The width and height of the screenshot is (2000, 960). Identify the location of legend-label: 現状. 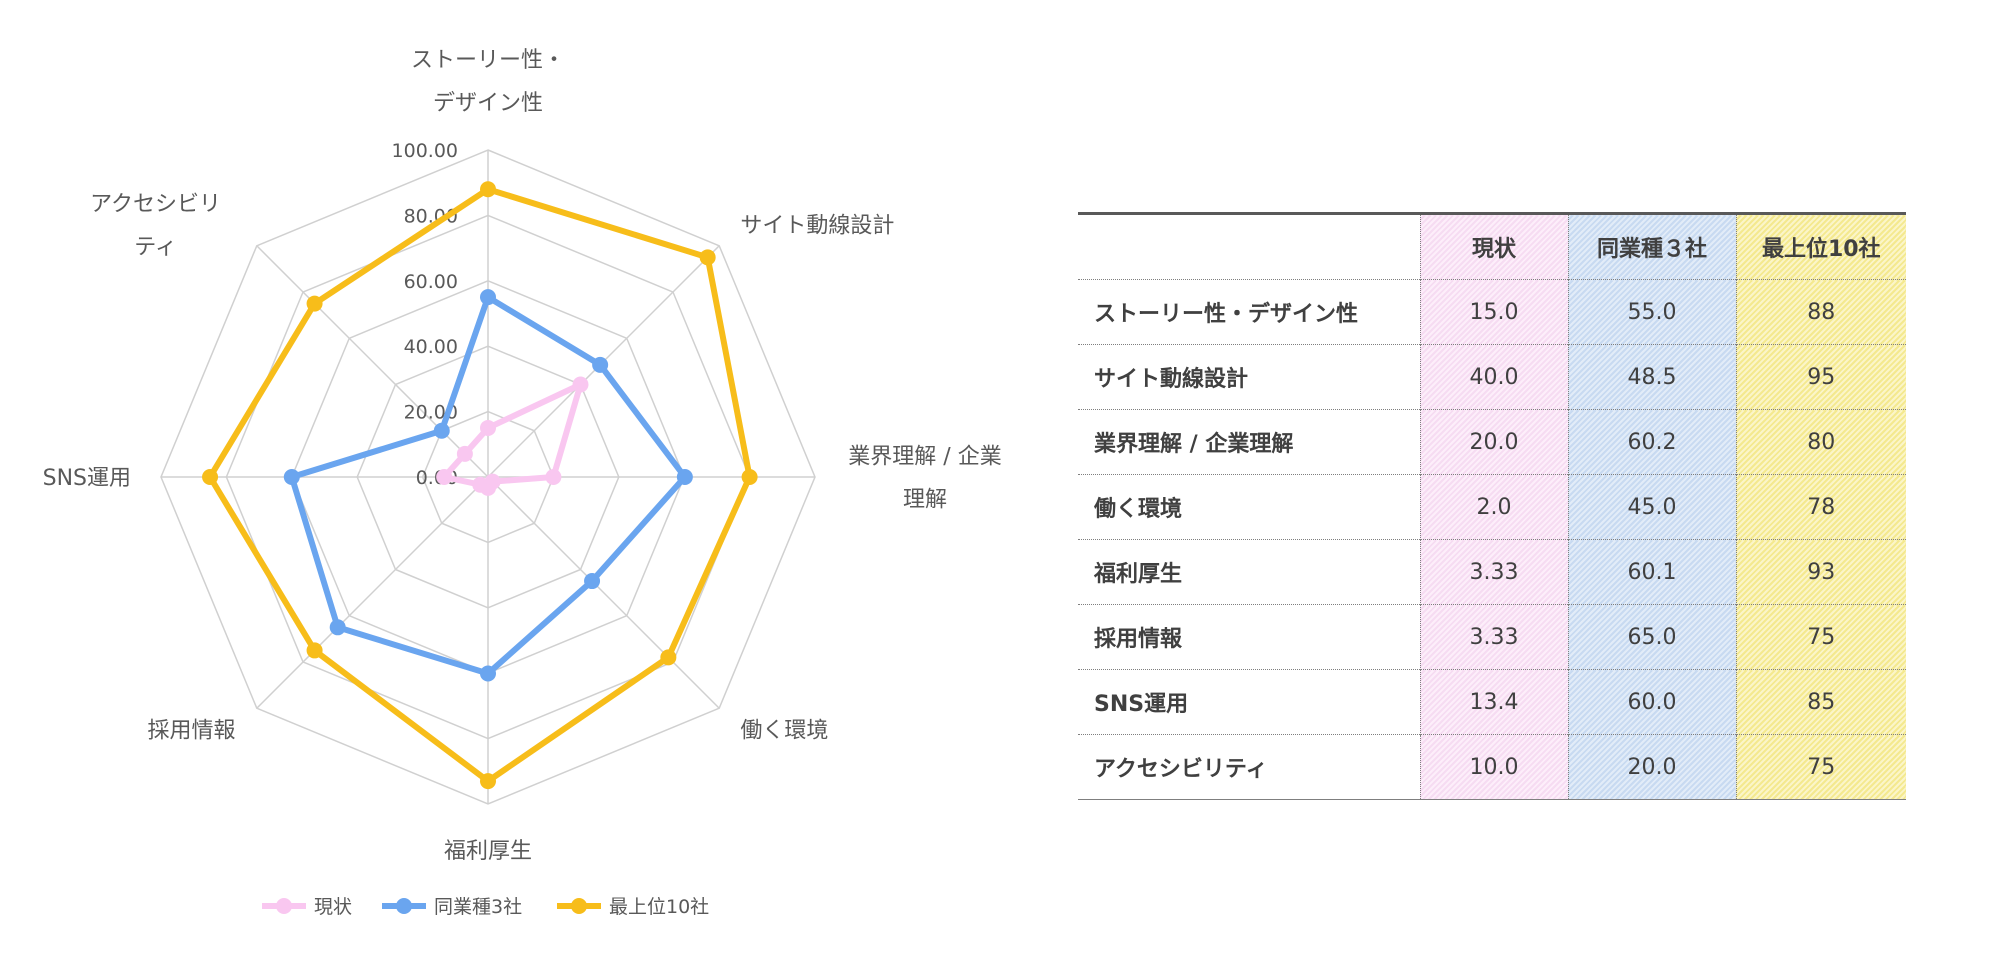
(333, 907).